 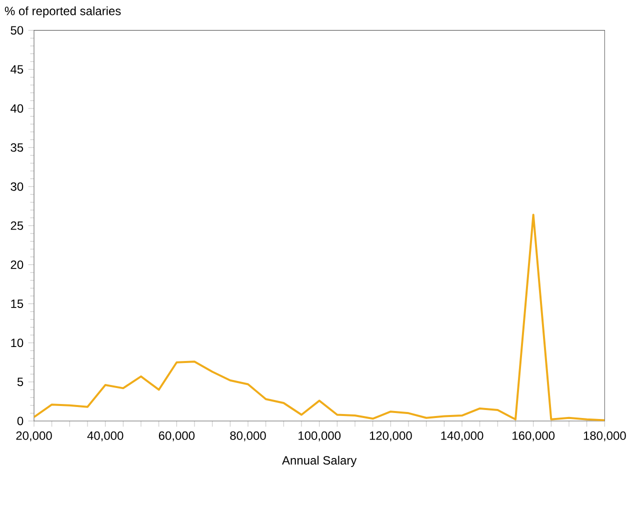 What do you see at coordinates (62, 12) in the screenshot?
I see `y-axis-title: % of reported salaries` at bounding box center [62, 12].